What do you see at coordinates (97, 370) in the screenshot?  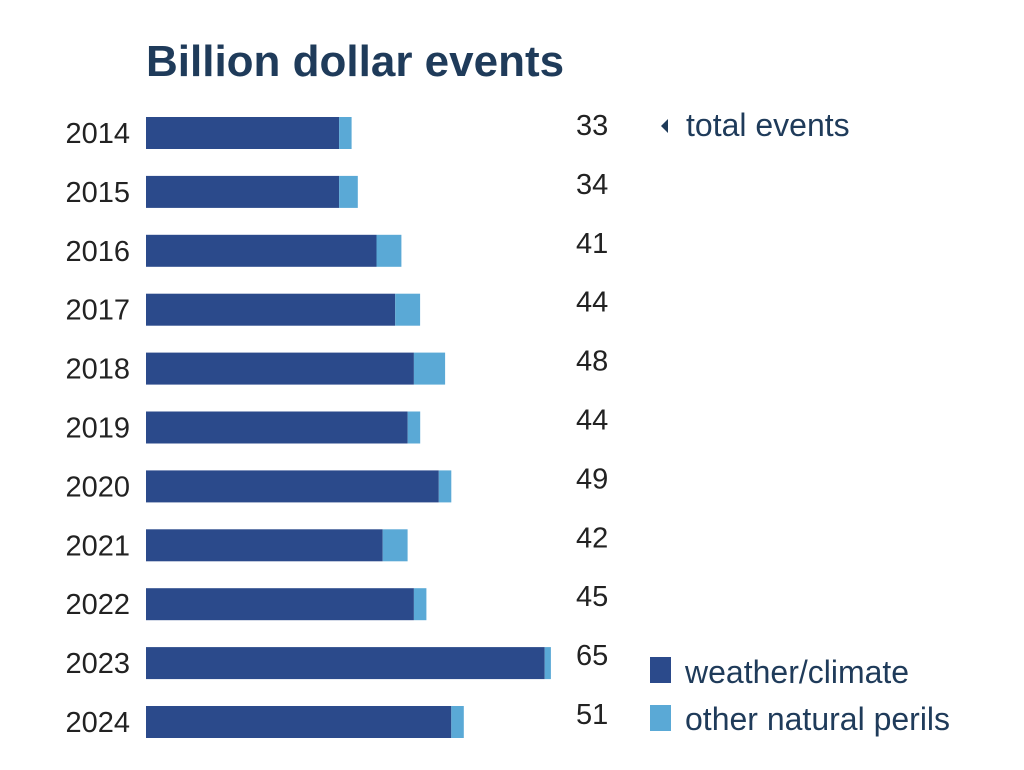 I see `year-label-2018: 2018` at bounding box center [97, 370].